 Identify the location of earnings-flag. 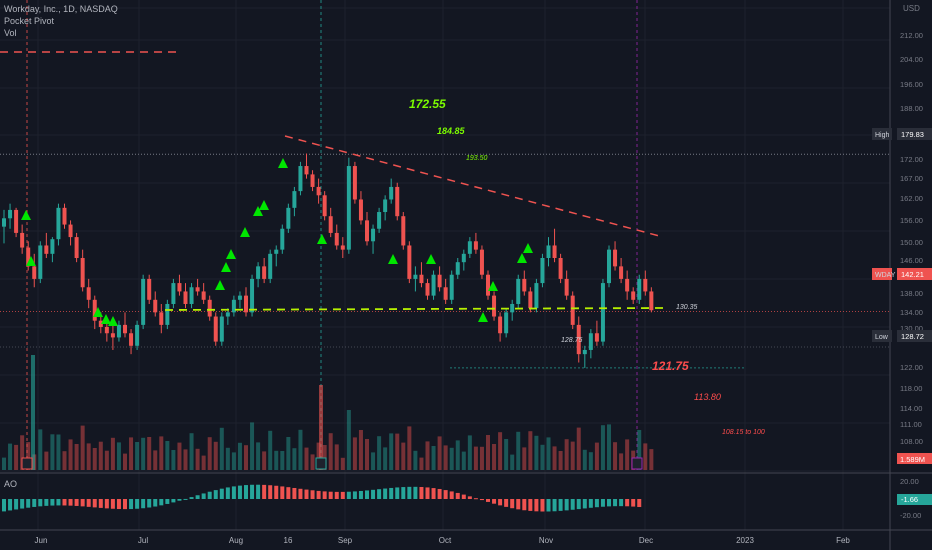
(27, 463).